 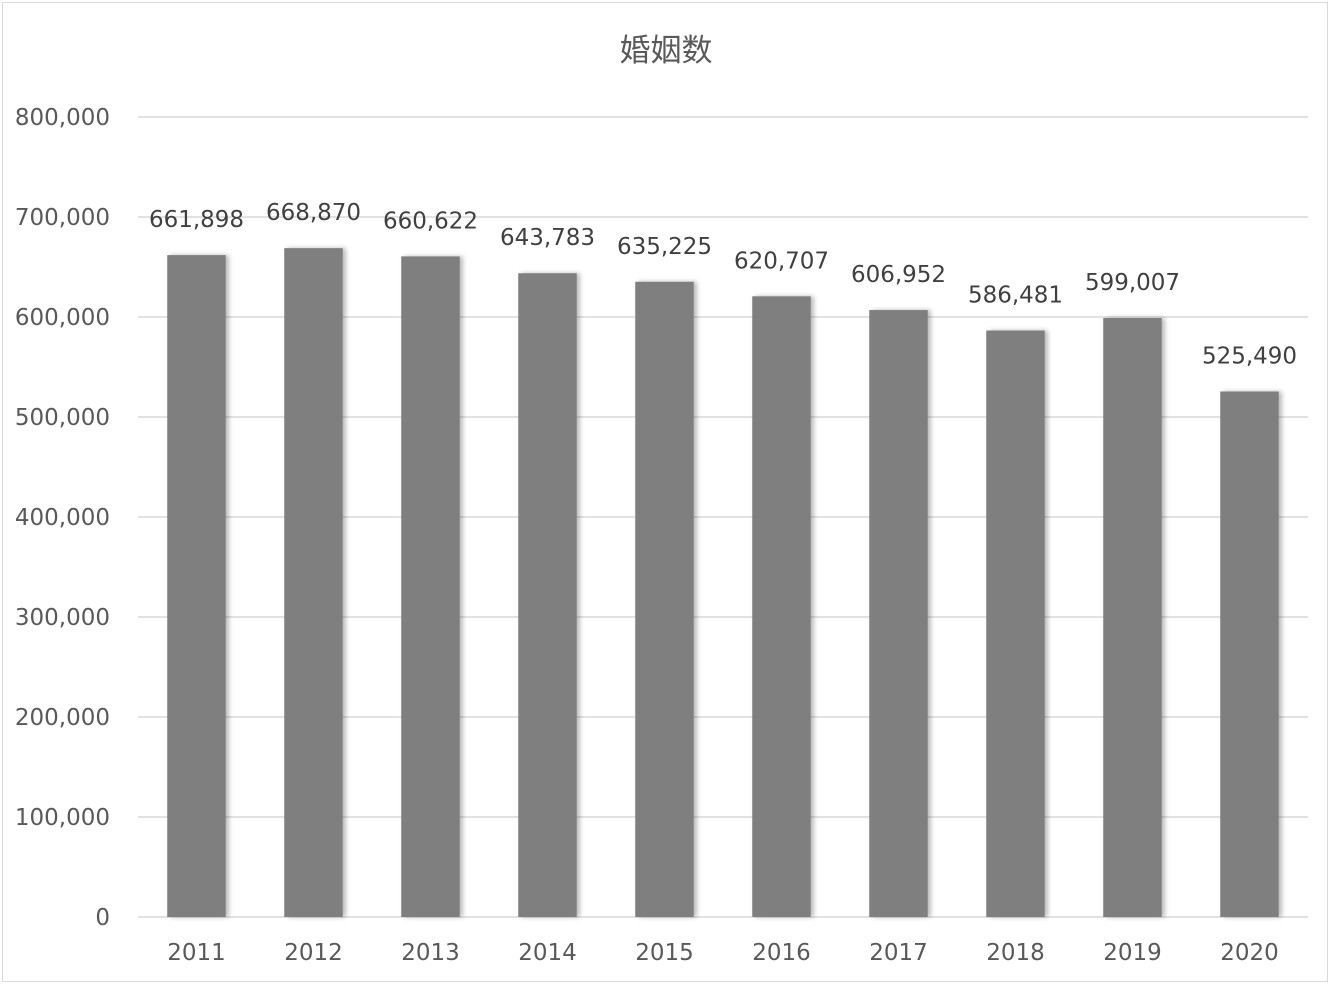 I want to click on y-tick-label: 700,000, so click(x=62, y=218).